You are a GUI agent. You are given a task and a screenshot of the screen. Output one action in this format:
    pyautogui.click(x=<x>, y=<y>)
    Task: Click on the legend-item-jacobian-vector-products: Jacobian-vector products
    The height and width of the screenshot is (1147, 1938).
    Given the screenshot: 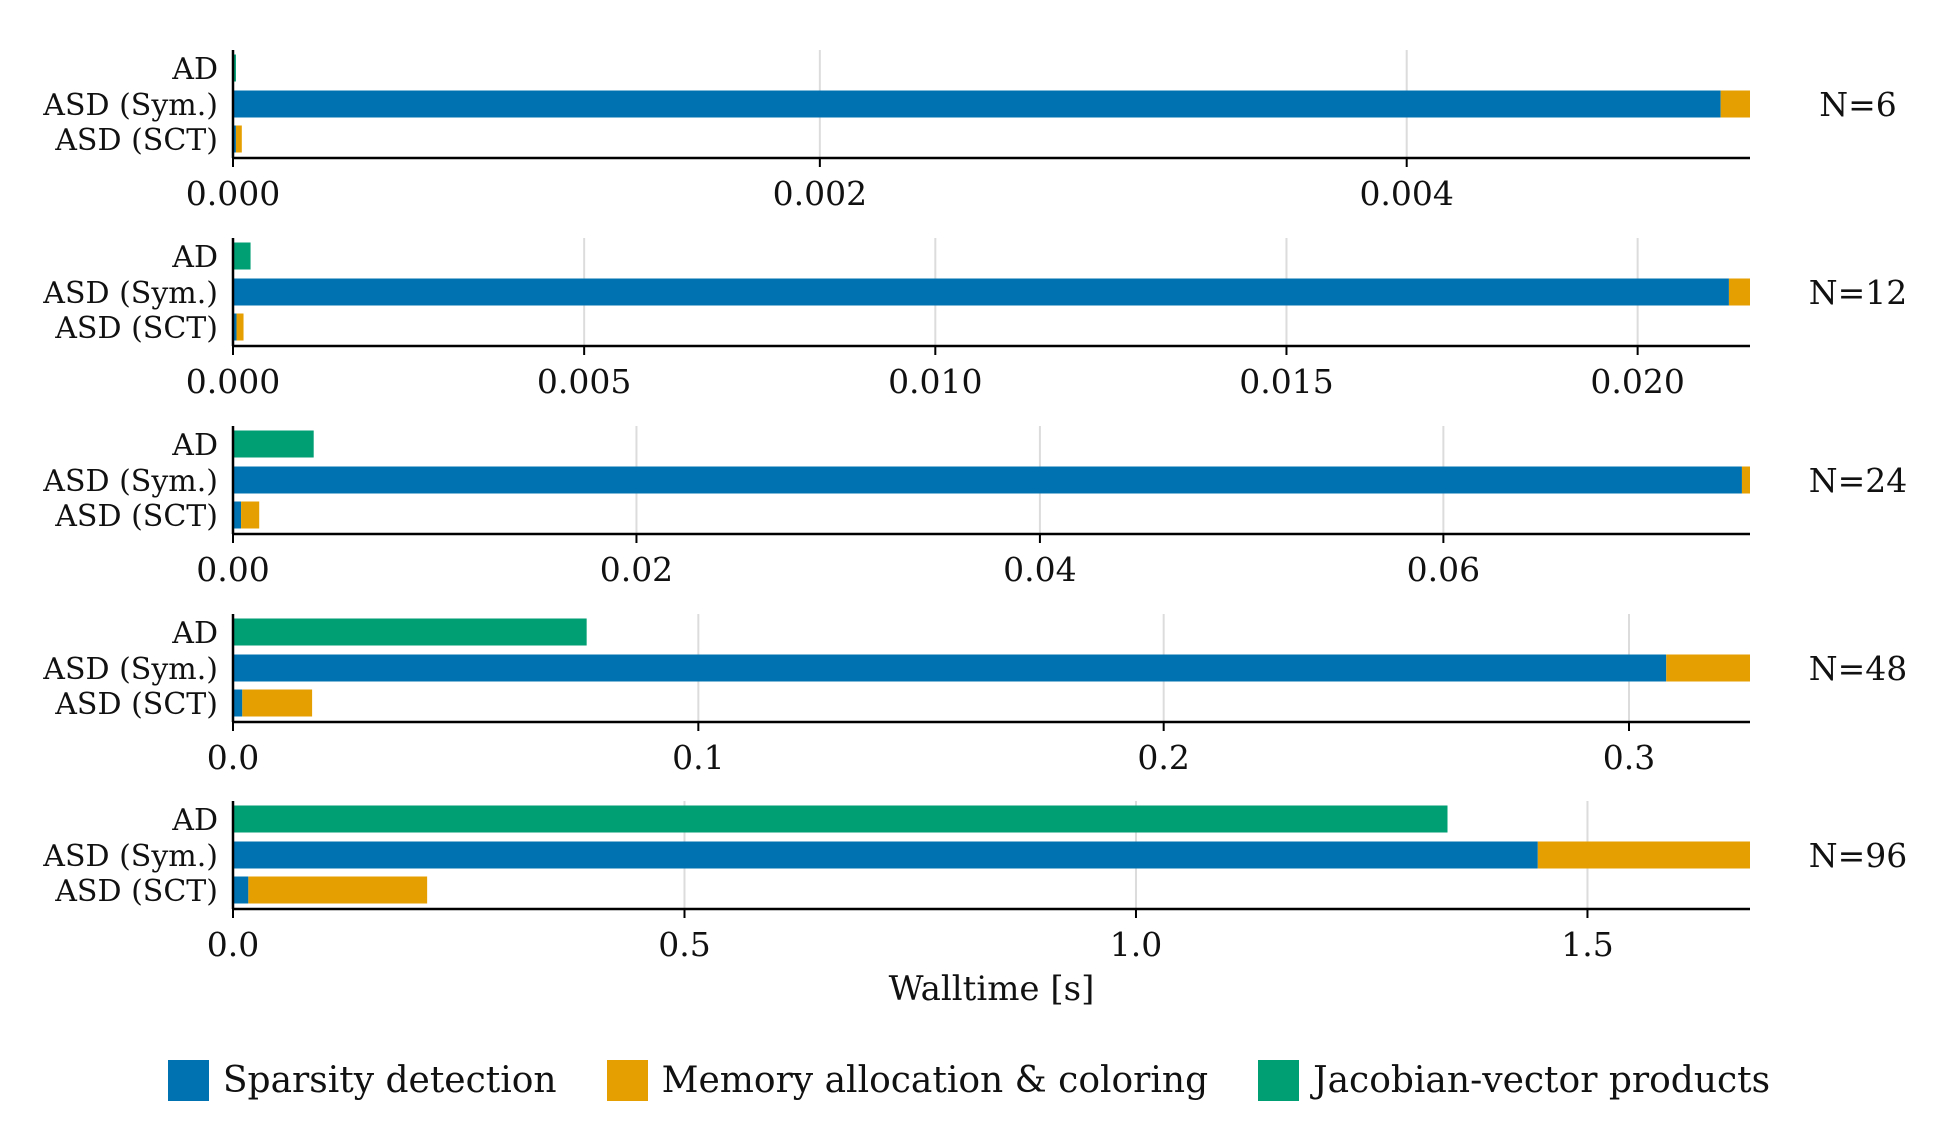 What is the action you would take?
    pyautogui.click(x=1514, y=1080)
    